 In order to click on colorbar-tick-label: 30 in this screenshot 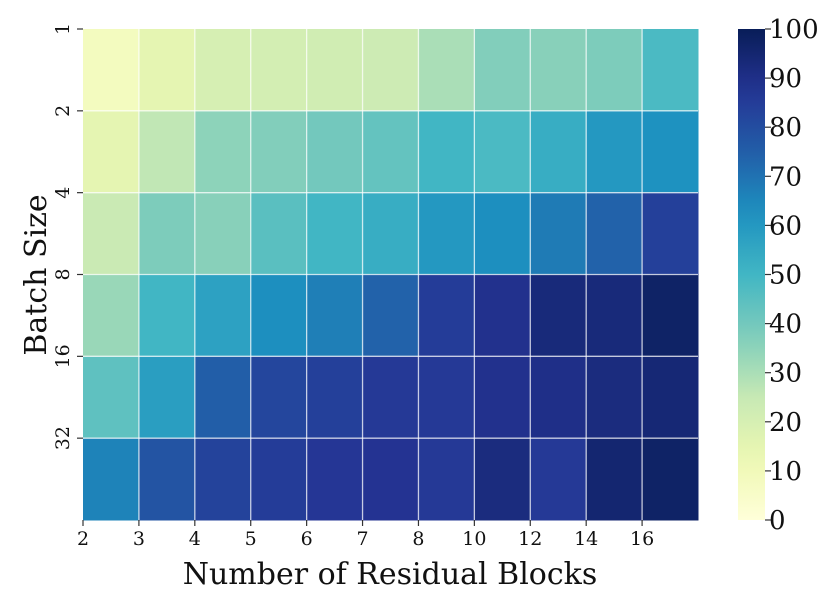, I will do `click(785, 374)`.